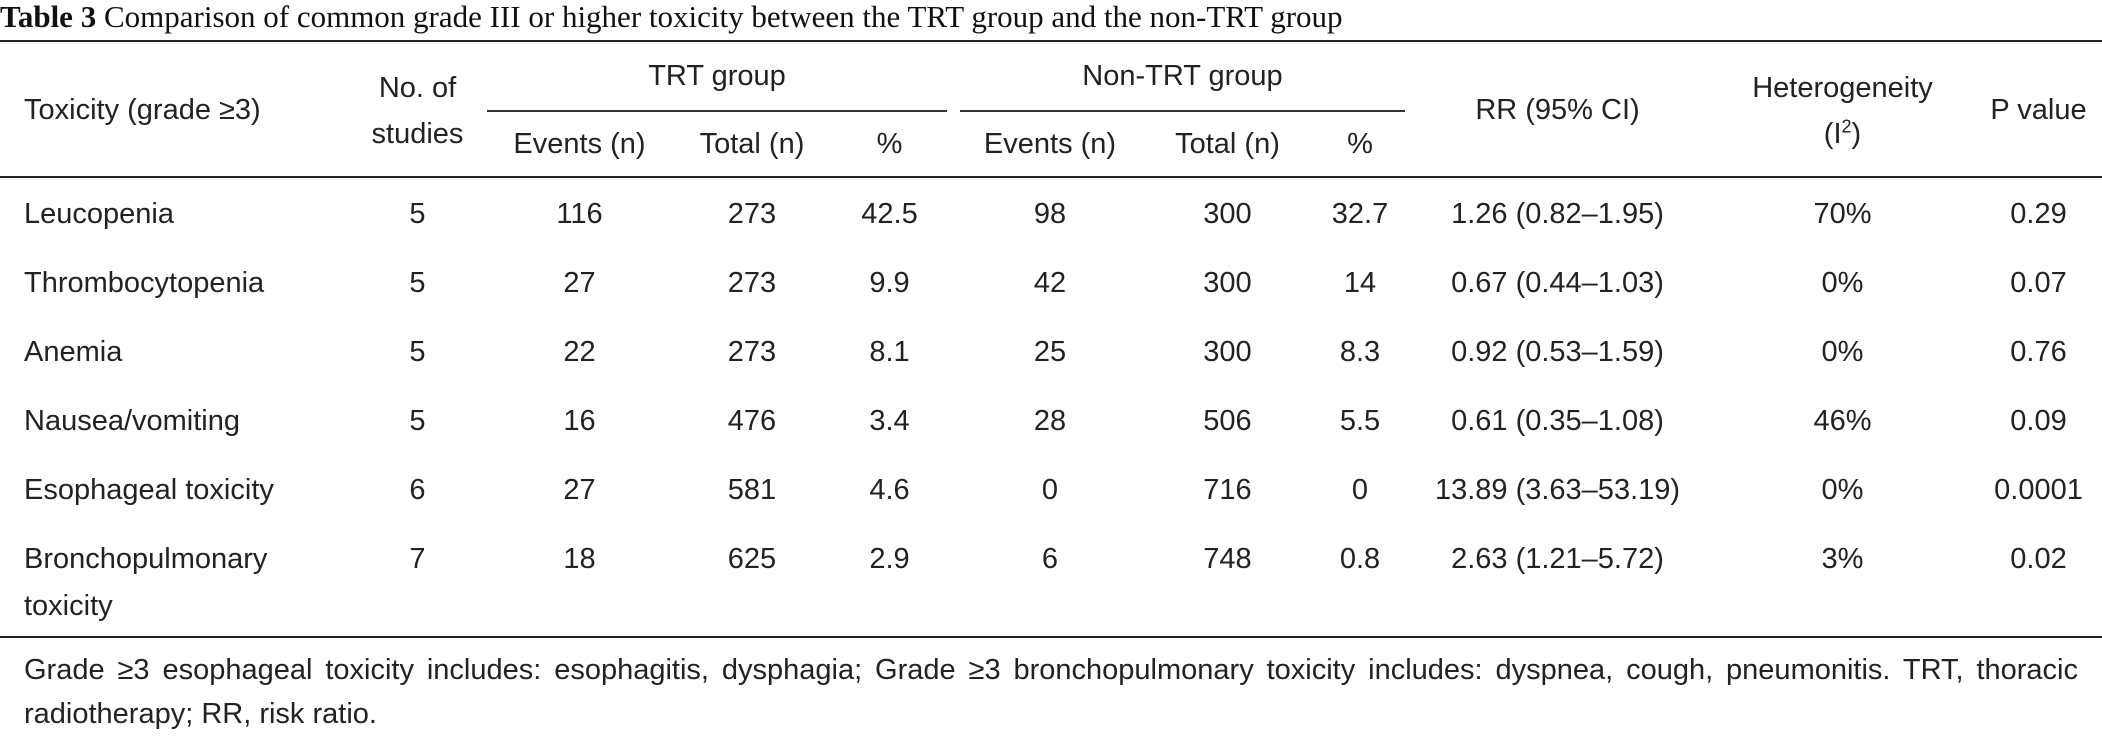  I want to click on cell-non-total: 506, so click(1227, 421).